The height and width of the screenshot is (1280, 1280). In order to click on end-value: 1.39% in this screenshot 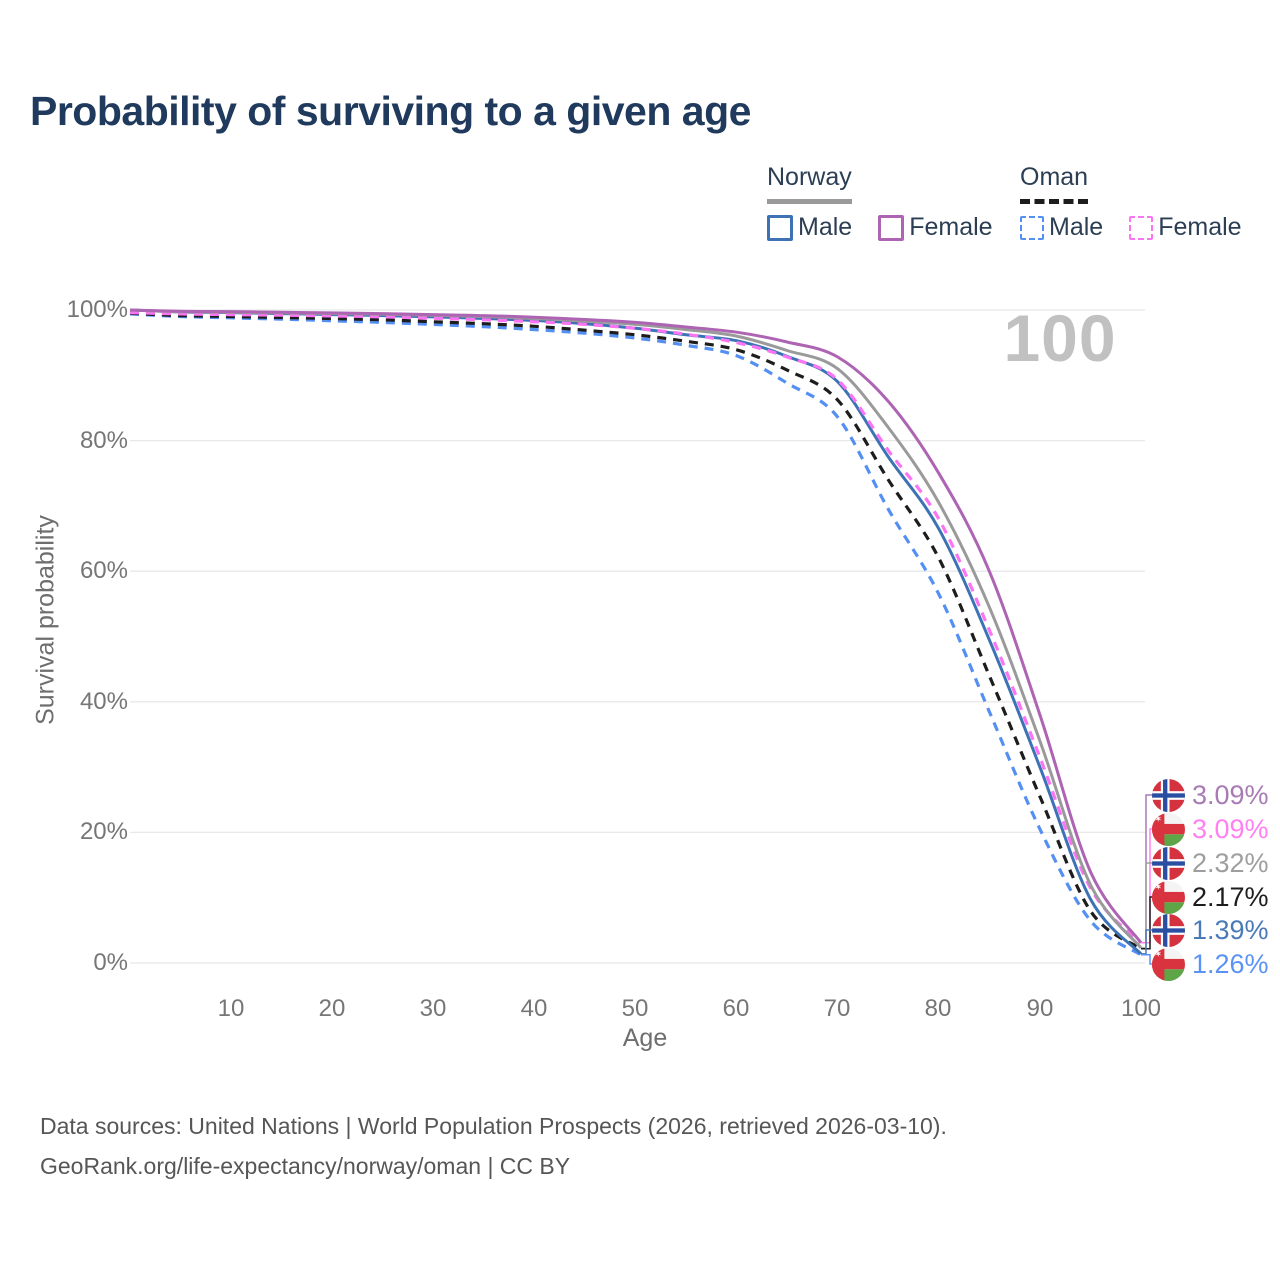, I will do `click(1230, 929)`.